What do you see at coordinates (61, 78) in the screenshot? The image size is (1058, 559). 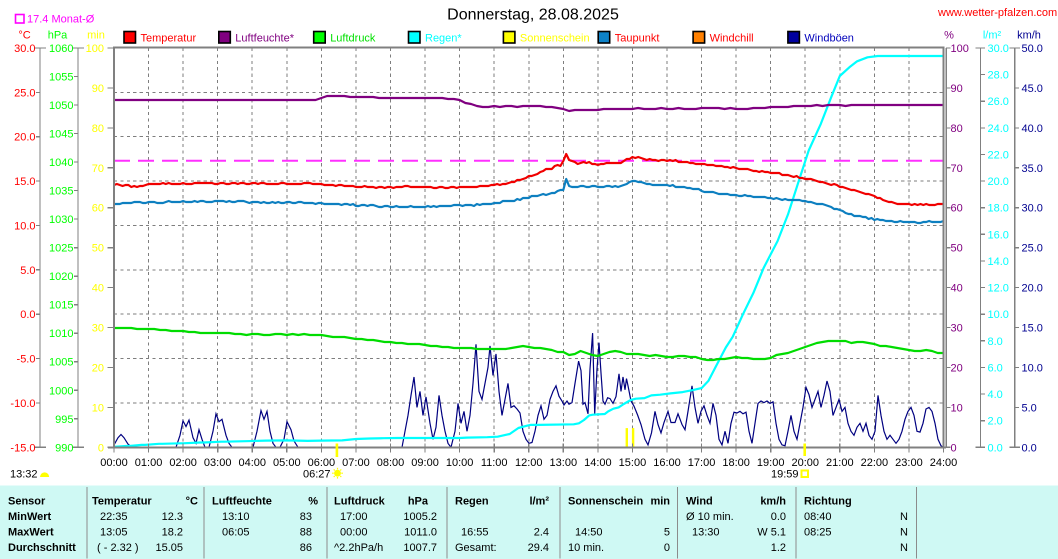 I see `svg-text: 1055` at bounding box center [61, 78].